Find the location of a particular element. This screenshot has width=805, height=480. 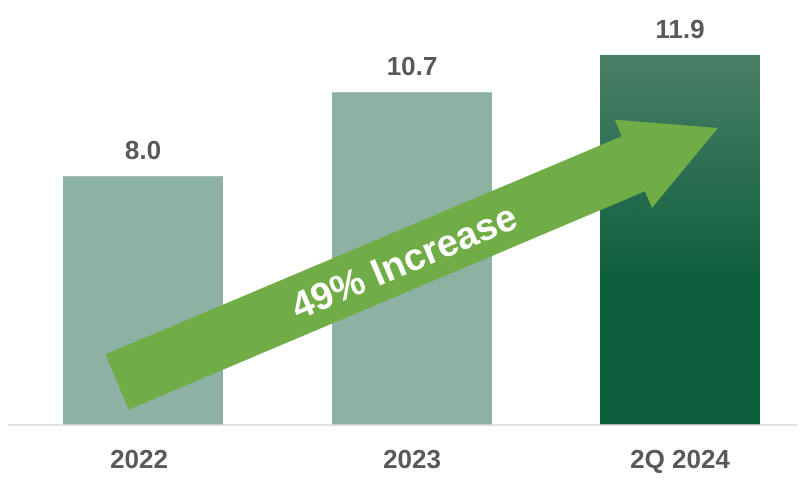

data-label: 10.7 is located at coordinates (412, 66).